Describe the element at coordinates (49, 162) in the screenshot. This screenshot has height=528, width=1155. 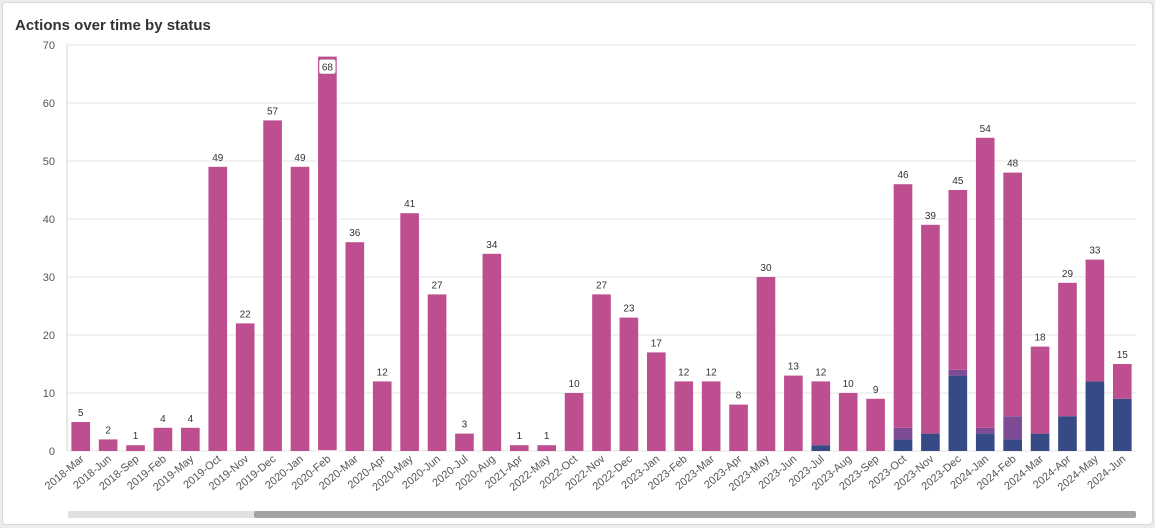
I see `y-tick-label: 50` at that location.